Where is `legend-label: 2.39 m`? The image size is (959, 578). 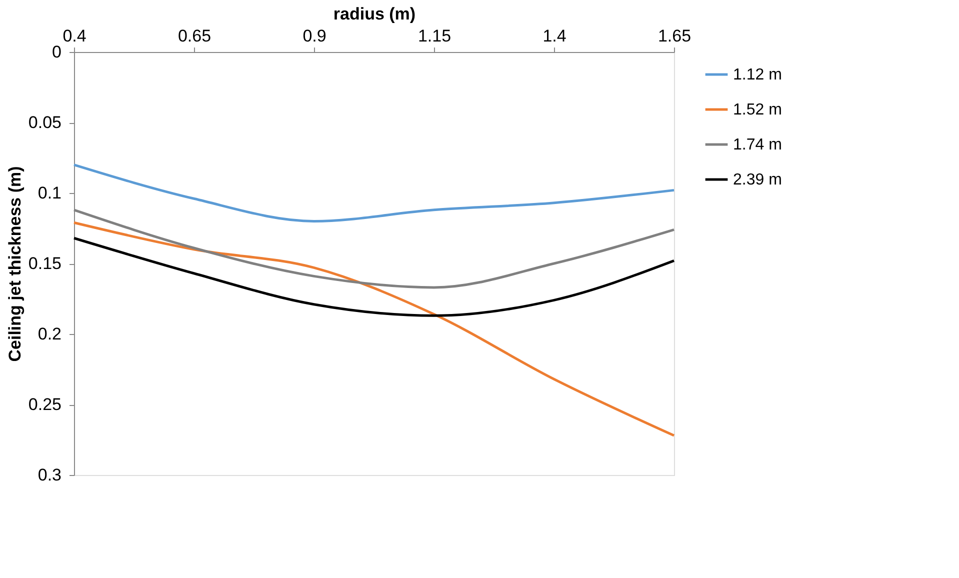
legend-label: 2.39 m is located at coordinates (757, 180).